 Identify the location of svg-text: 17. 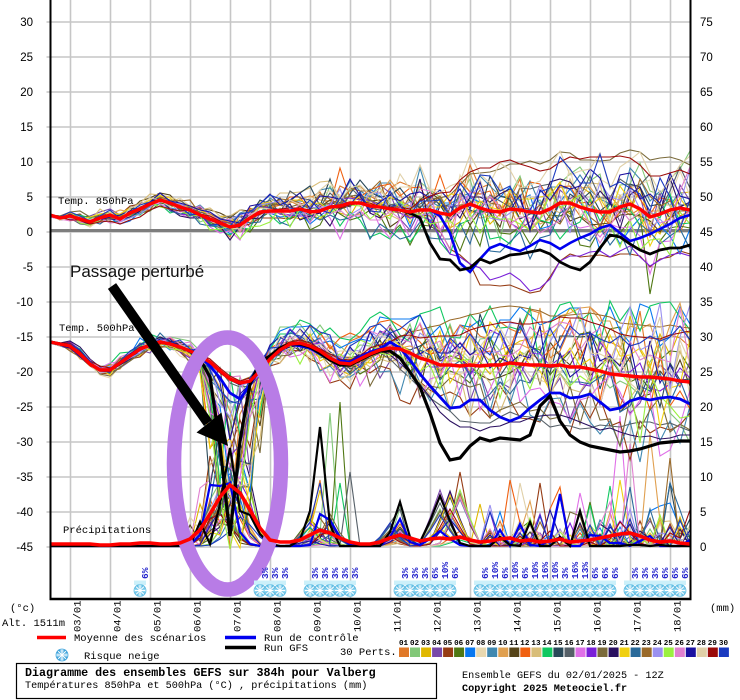
(581, 644).